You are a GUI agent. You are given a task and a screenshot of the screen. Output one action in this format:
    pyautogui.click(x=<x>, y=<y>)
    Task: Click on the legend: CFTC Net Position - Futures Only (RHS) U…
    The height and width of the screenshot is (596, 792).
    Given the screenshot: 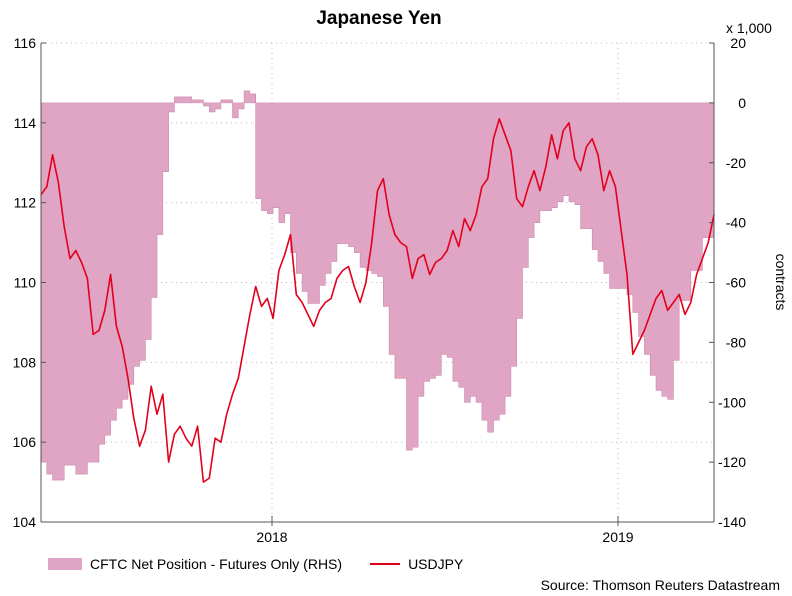 What is the action you would take?
    pyautogui.click(x=269, y=564)
    